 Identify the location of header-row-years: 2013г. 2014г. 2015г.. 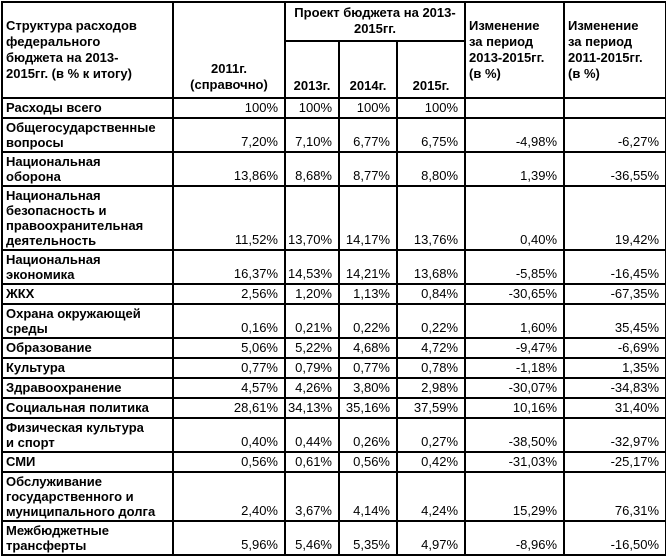
(334, 69).